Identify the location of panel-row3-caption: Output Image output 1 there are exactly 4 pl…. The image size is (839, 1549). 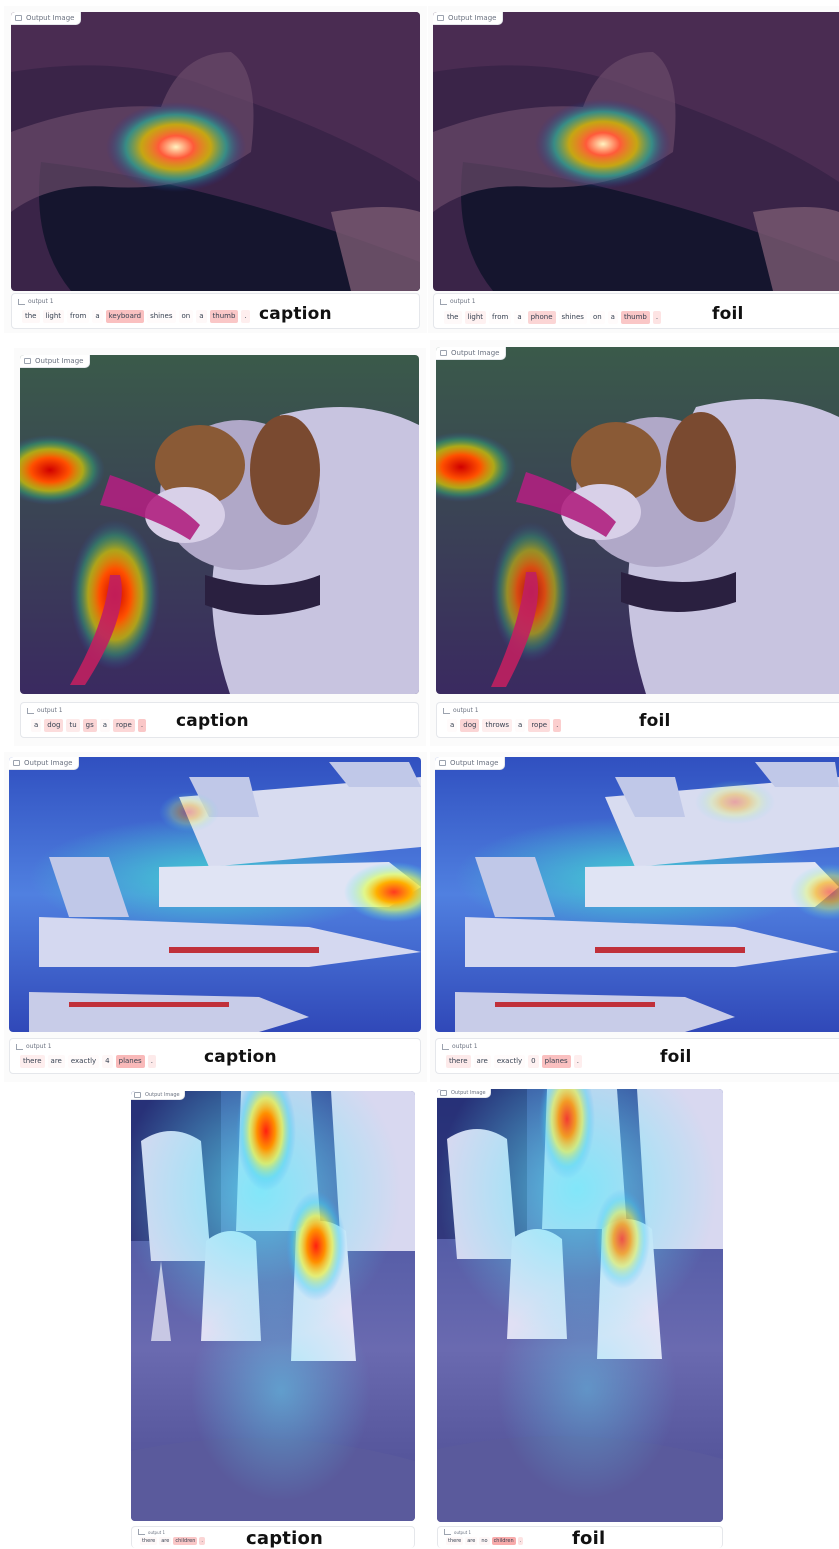
(215, 917).